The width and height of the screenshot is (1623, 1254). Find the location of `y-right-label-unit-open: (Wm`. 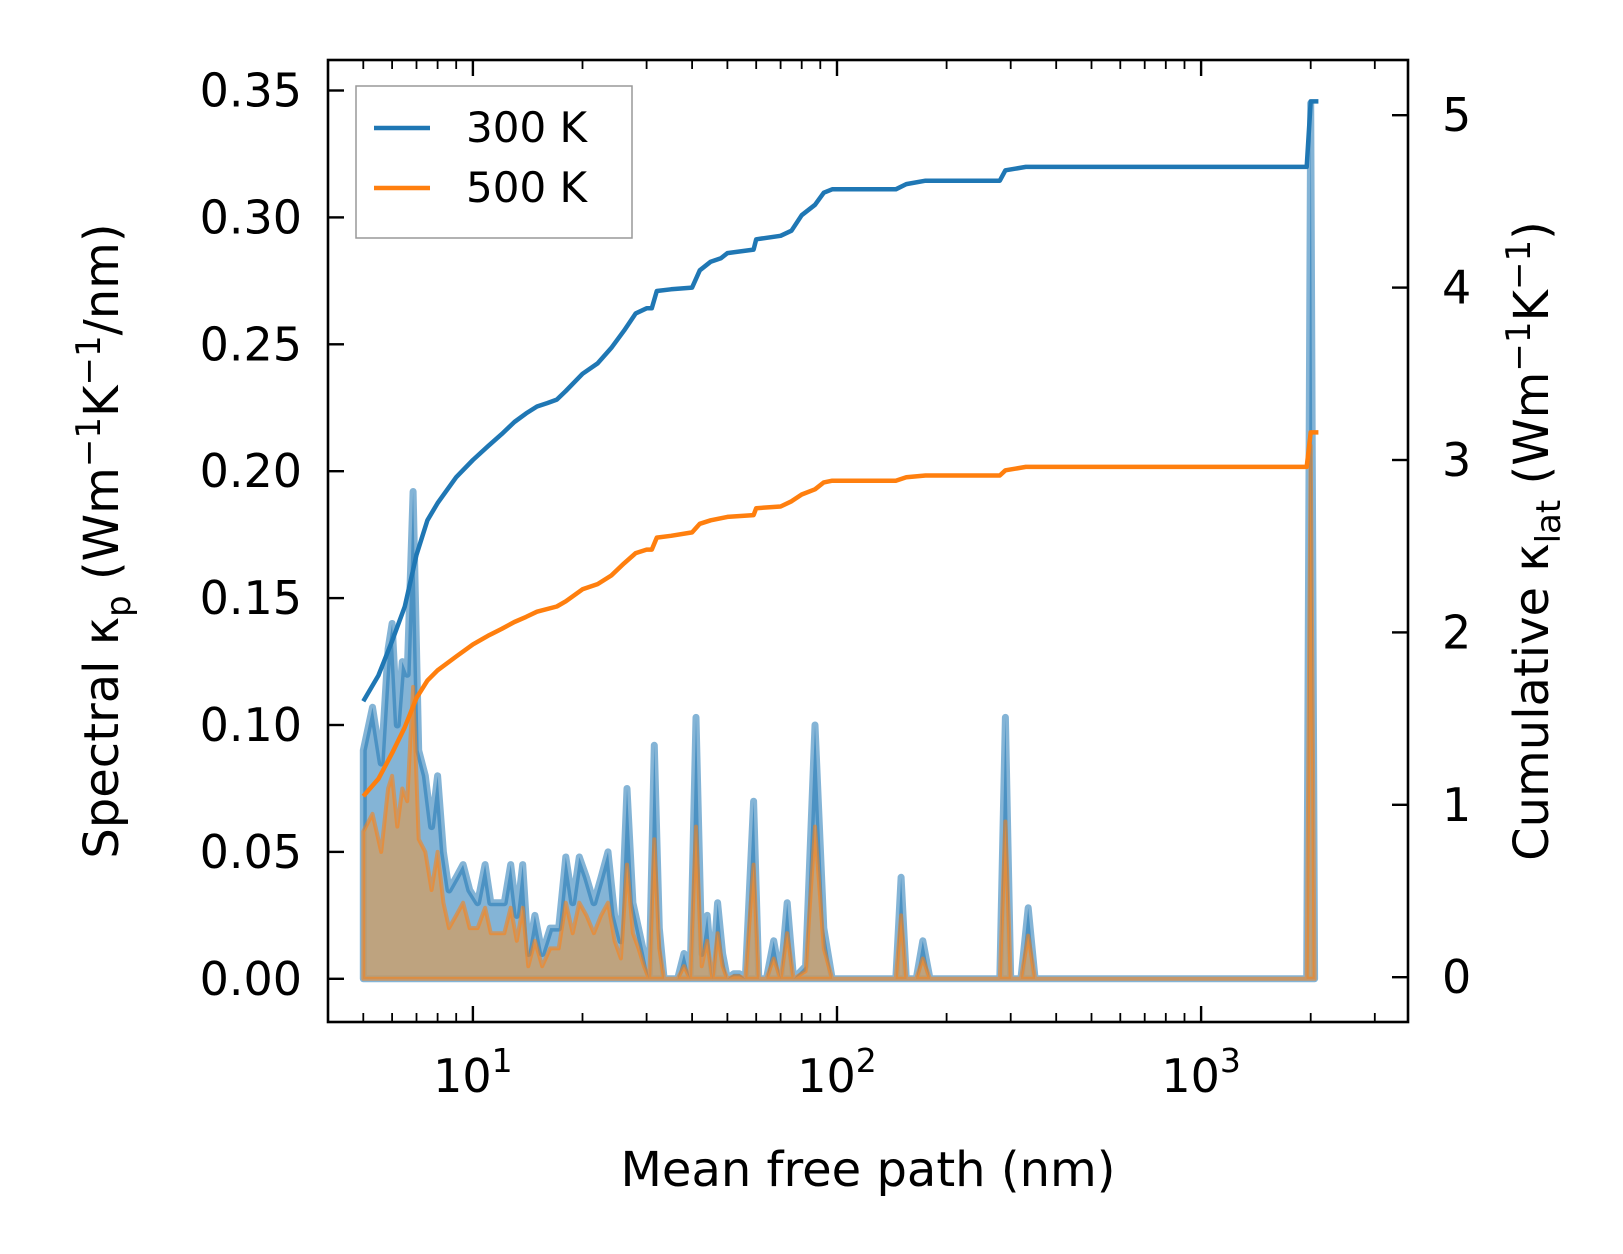

y-right-label-unit-open: (Wm is located at coordinates (1532, 436).